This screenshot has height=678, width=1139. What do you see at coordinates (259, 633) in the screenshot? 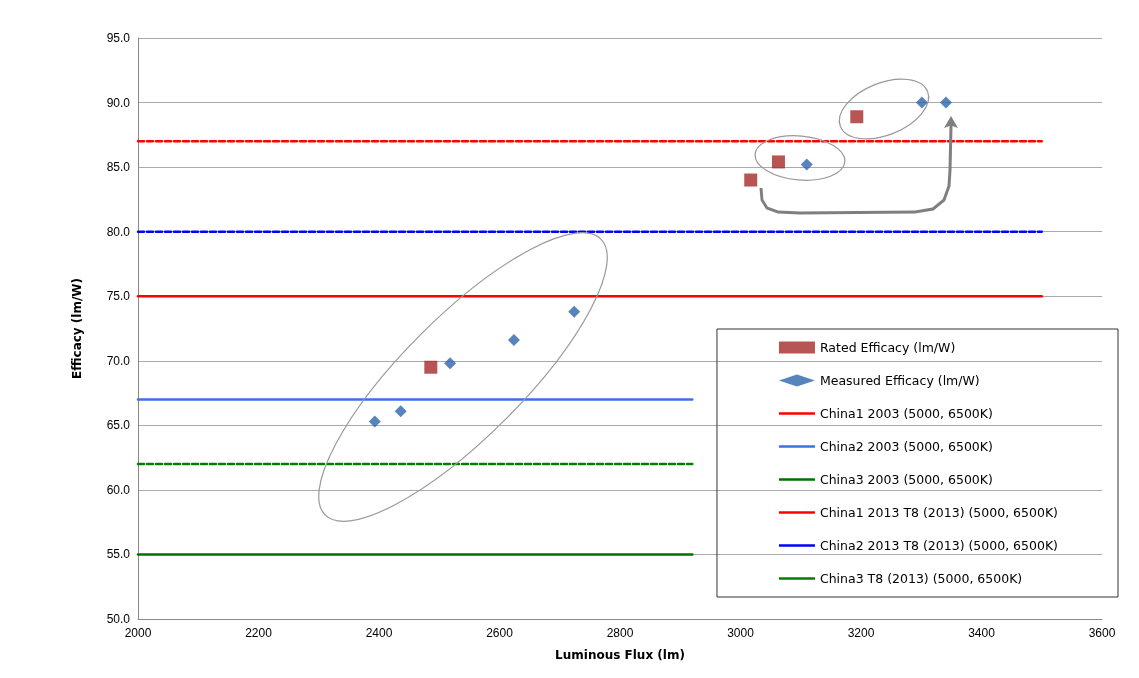
I see `x-tick-label: 2200` at bounding box center [259, 633].